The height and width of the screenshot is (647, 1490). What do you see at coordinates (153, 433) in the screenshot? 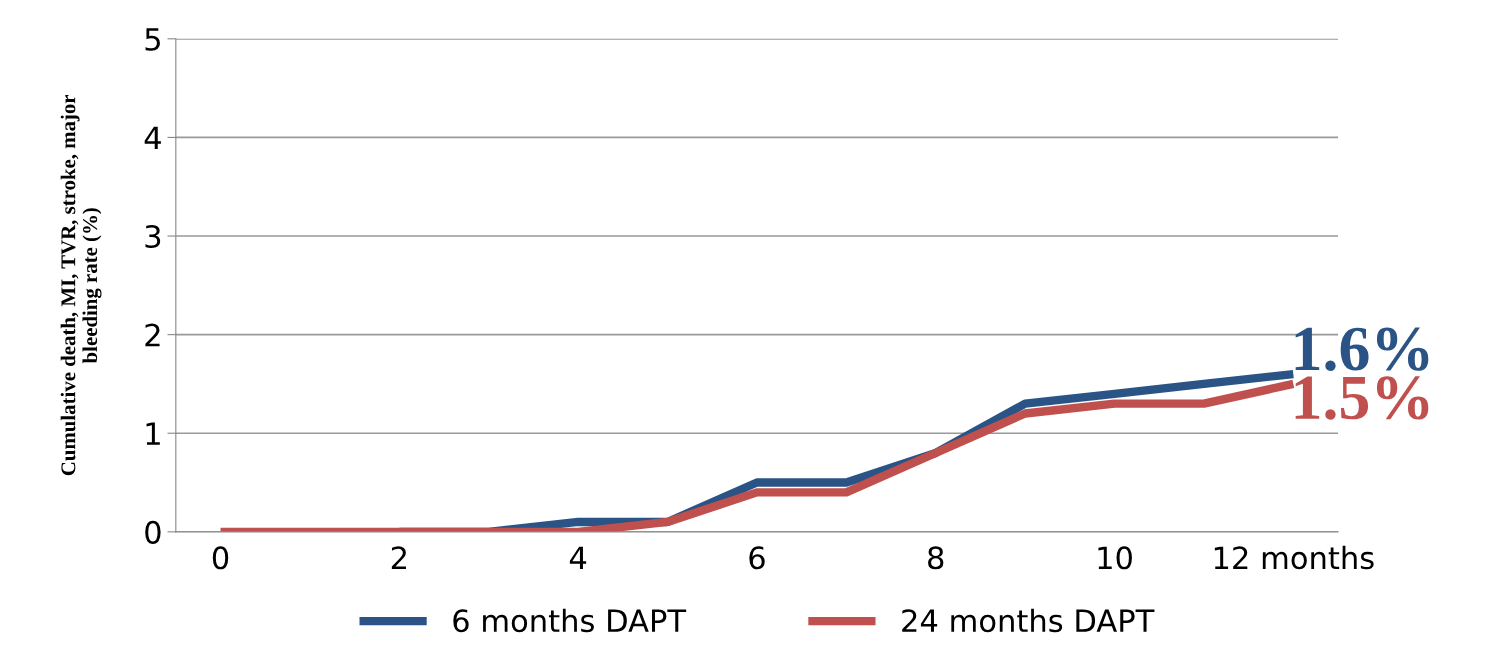
I see `y-tick-label: 1` at bounding box center [153, 433].